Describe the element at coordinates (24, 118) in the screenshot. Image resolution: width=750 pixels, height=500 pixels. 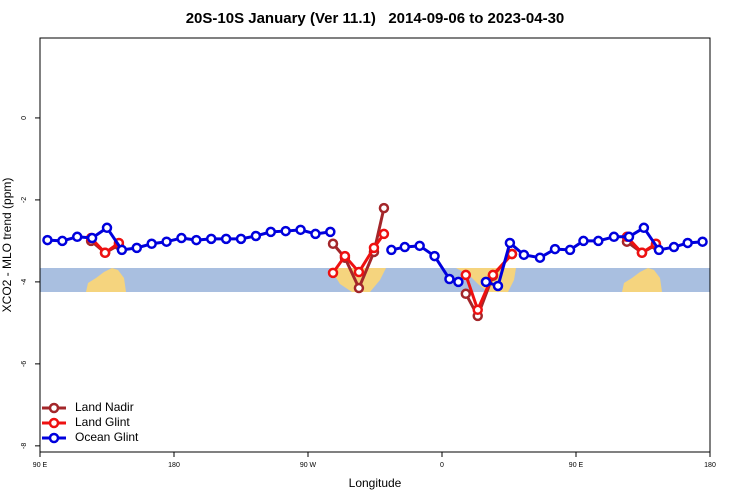
I see `y-tick-label: 0` at that location.